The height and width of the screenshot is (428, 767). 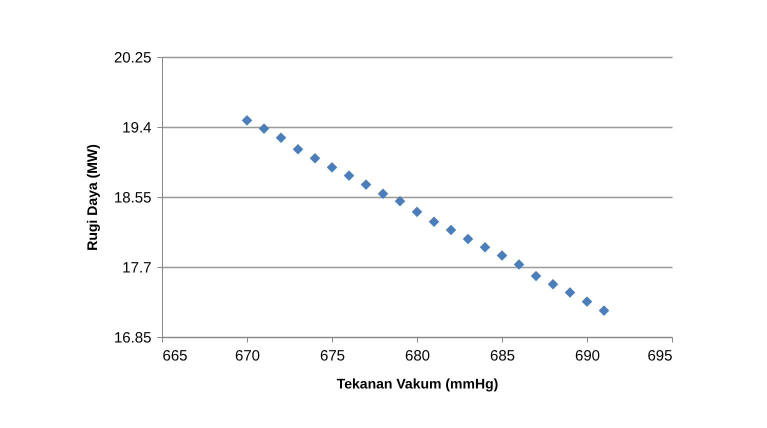 What do you see at coordinates (137, 128) in the screenshot?
I see `y-tick-label: 19.4` at bounding box center [137, 128].